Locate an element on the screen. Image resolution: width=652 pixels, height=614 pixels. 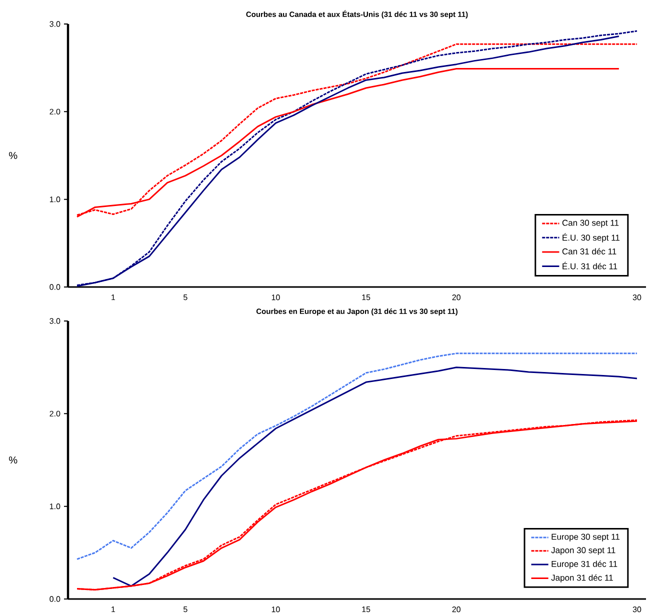
legend-label: Can 30 sept 11 is located at coordinates (590, 224).